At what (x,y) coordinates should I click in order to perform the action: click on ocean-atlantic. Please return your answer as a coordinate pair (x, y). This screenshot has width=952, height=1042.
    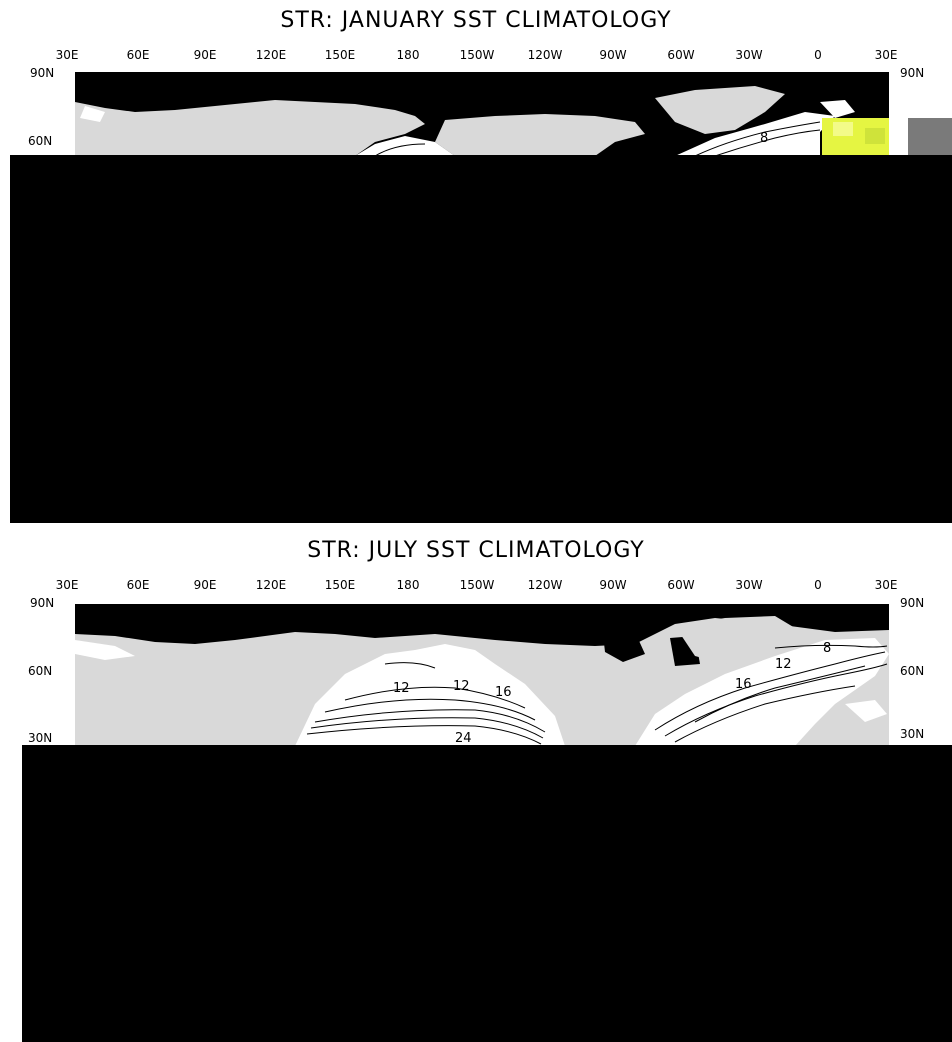
    Looking at the image, I should click on (755, 134).